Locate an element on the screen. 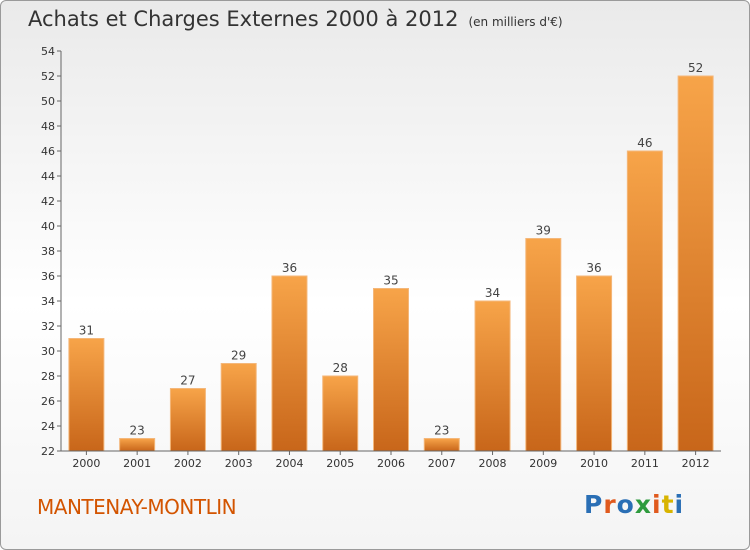 The image size is (750, 550). bar-2002 is located at coordinates (187, 420).